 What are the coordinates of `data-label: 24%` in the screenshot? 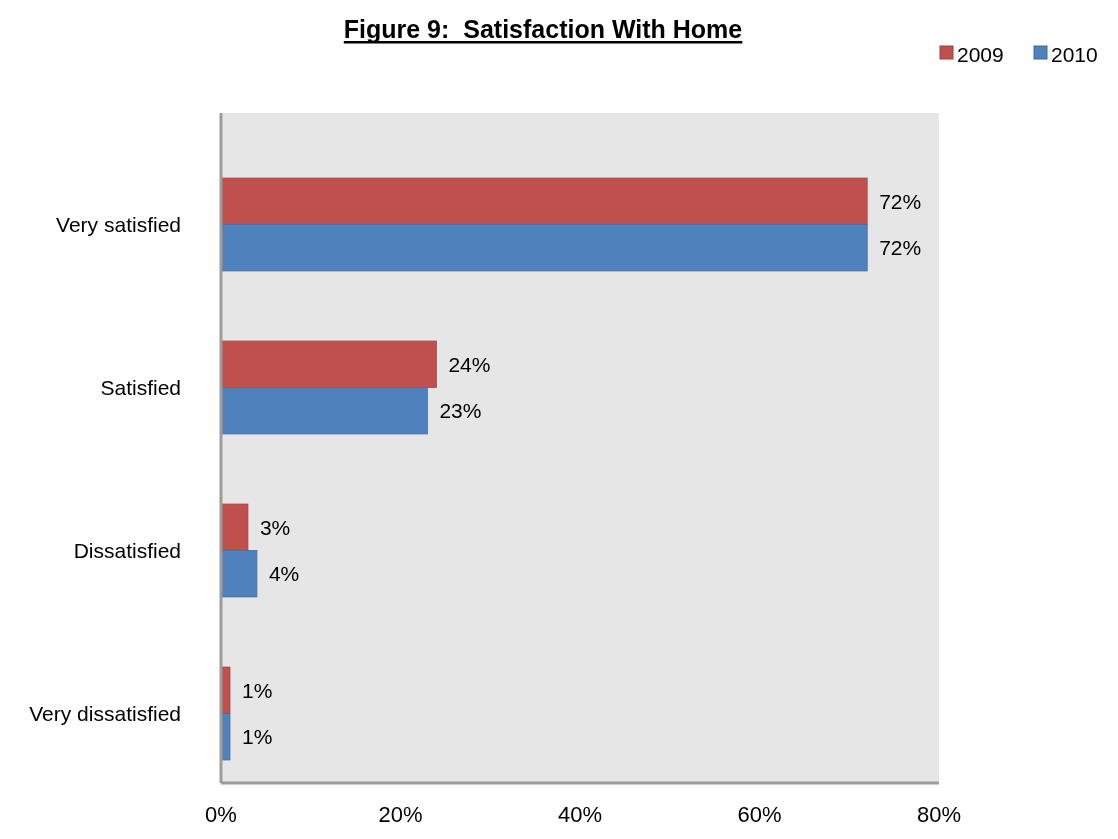 It's located at (469, 364).